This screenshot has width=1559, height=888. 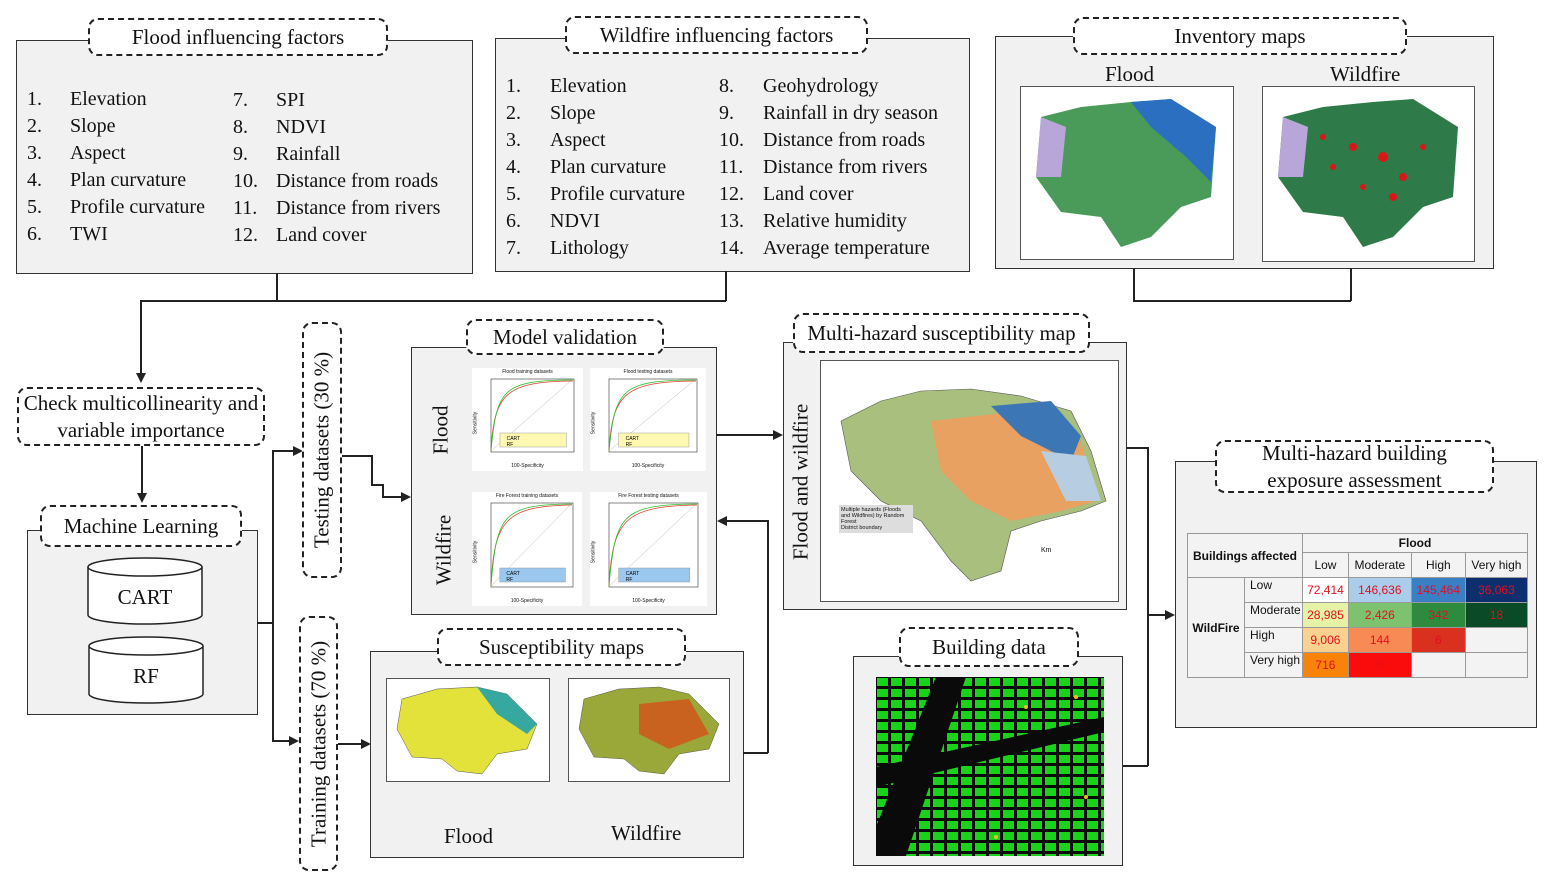 I want to click on wildfire-susceptibility-map, so click(x=649, y=730).